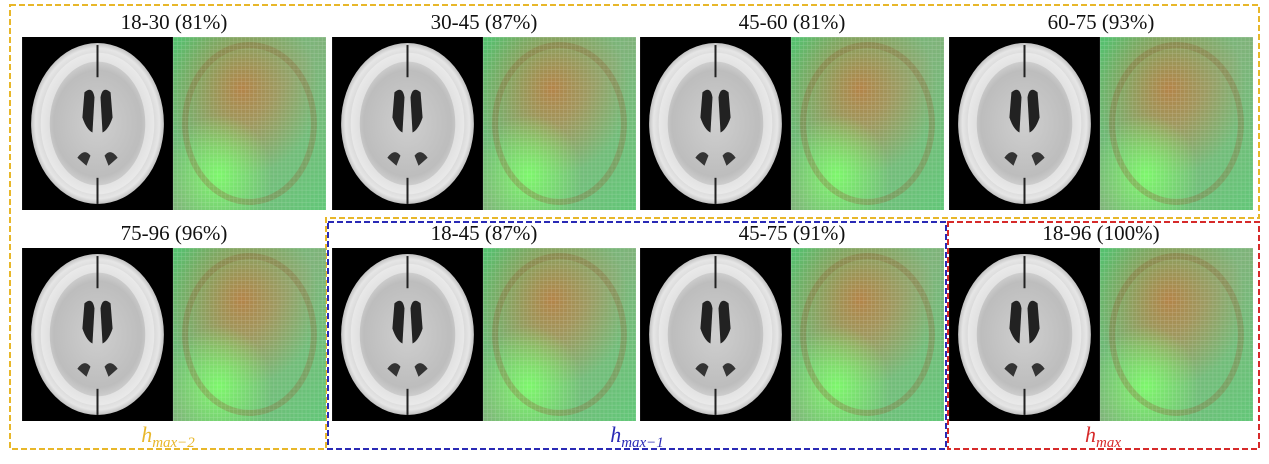 The image size is (1269, 464). I want to click on group-label: hmax−1, so click(637, 436).